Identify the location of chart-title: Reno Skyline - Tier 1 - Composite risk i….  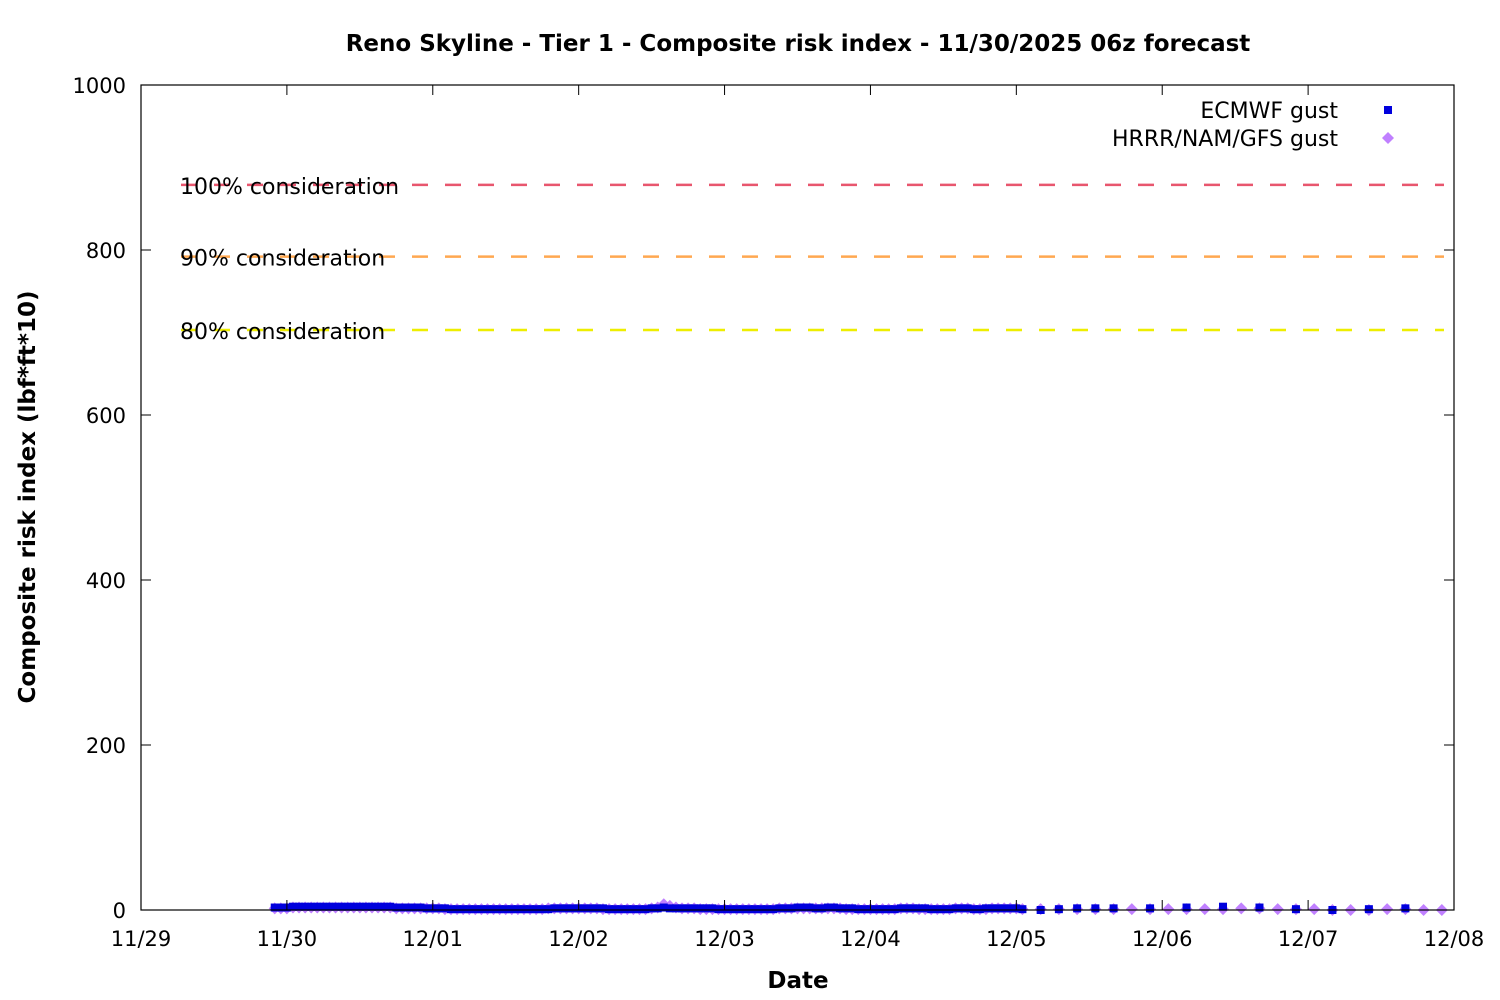
(798, 44).